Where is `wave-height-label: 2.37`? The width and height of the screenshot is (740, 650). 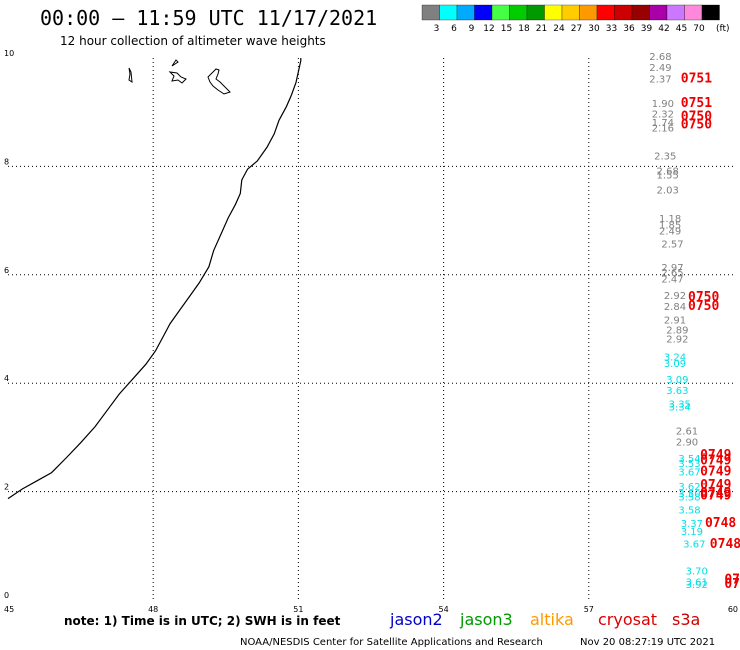
wave-height-label: 2.37 is located at coordinates (660, 79).